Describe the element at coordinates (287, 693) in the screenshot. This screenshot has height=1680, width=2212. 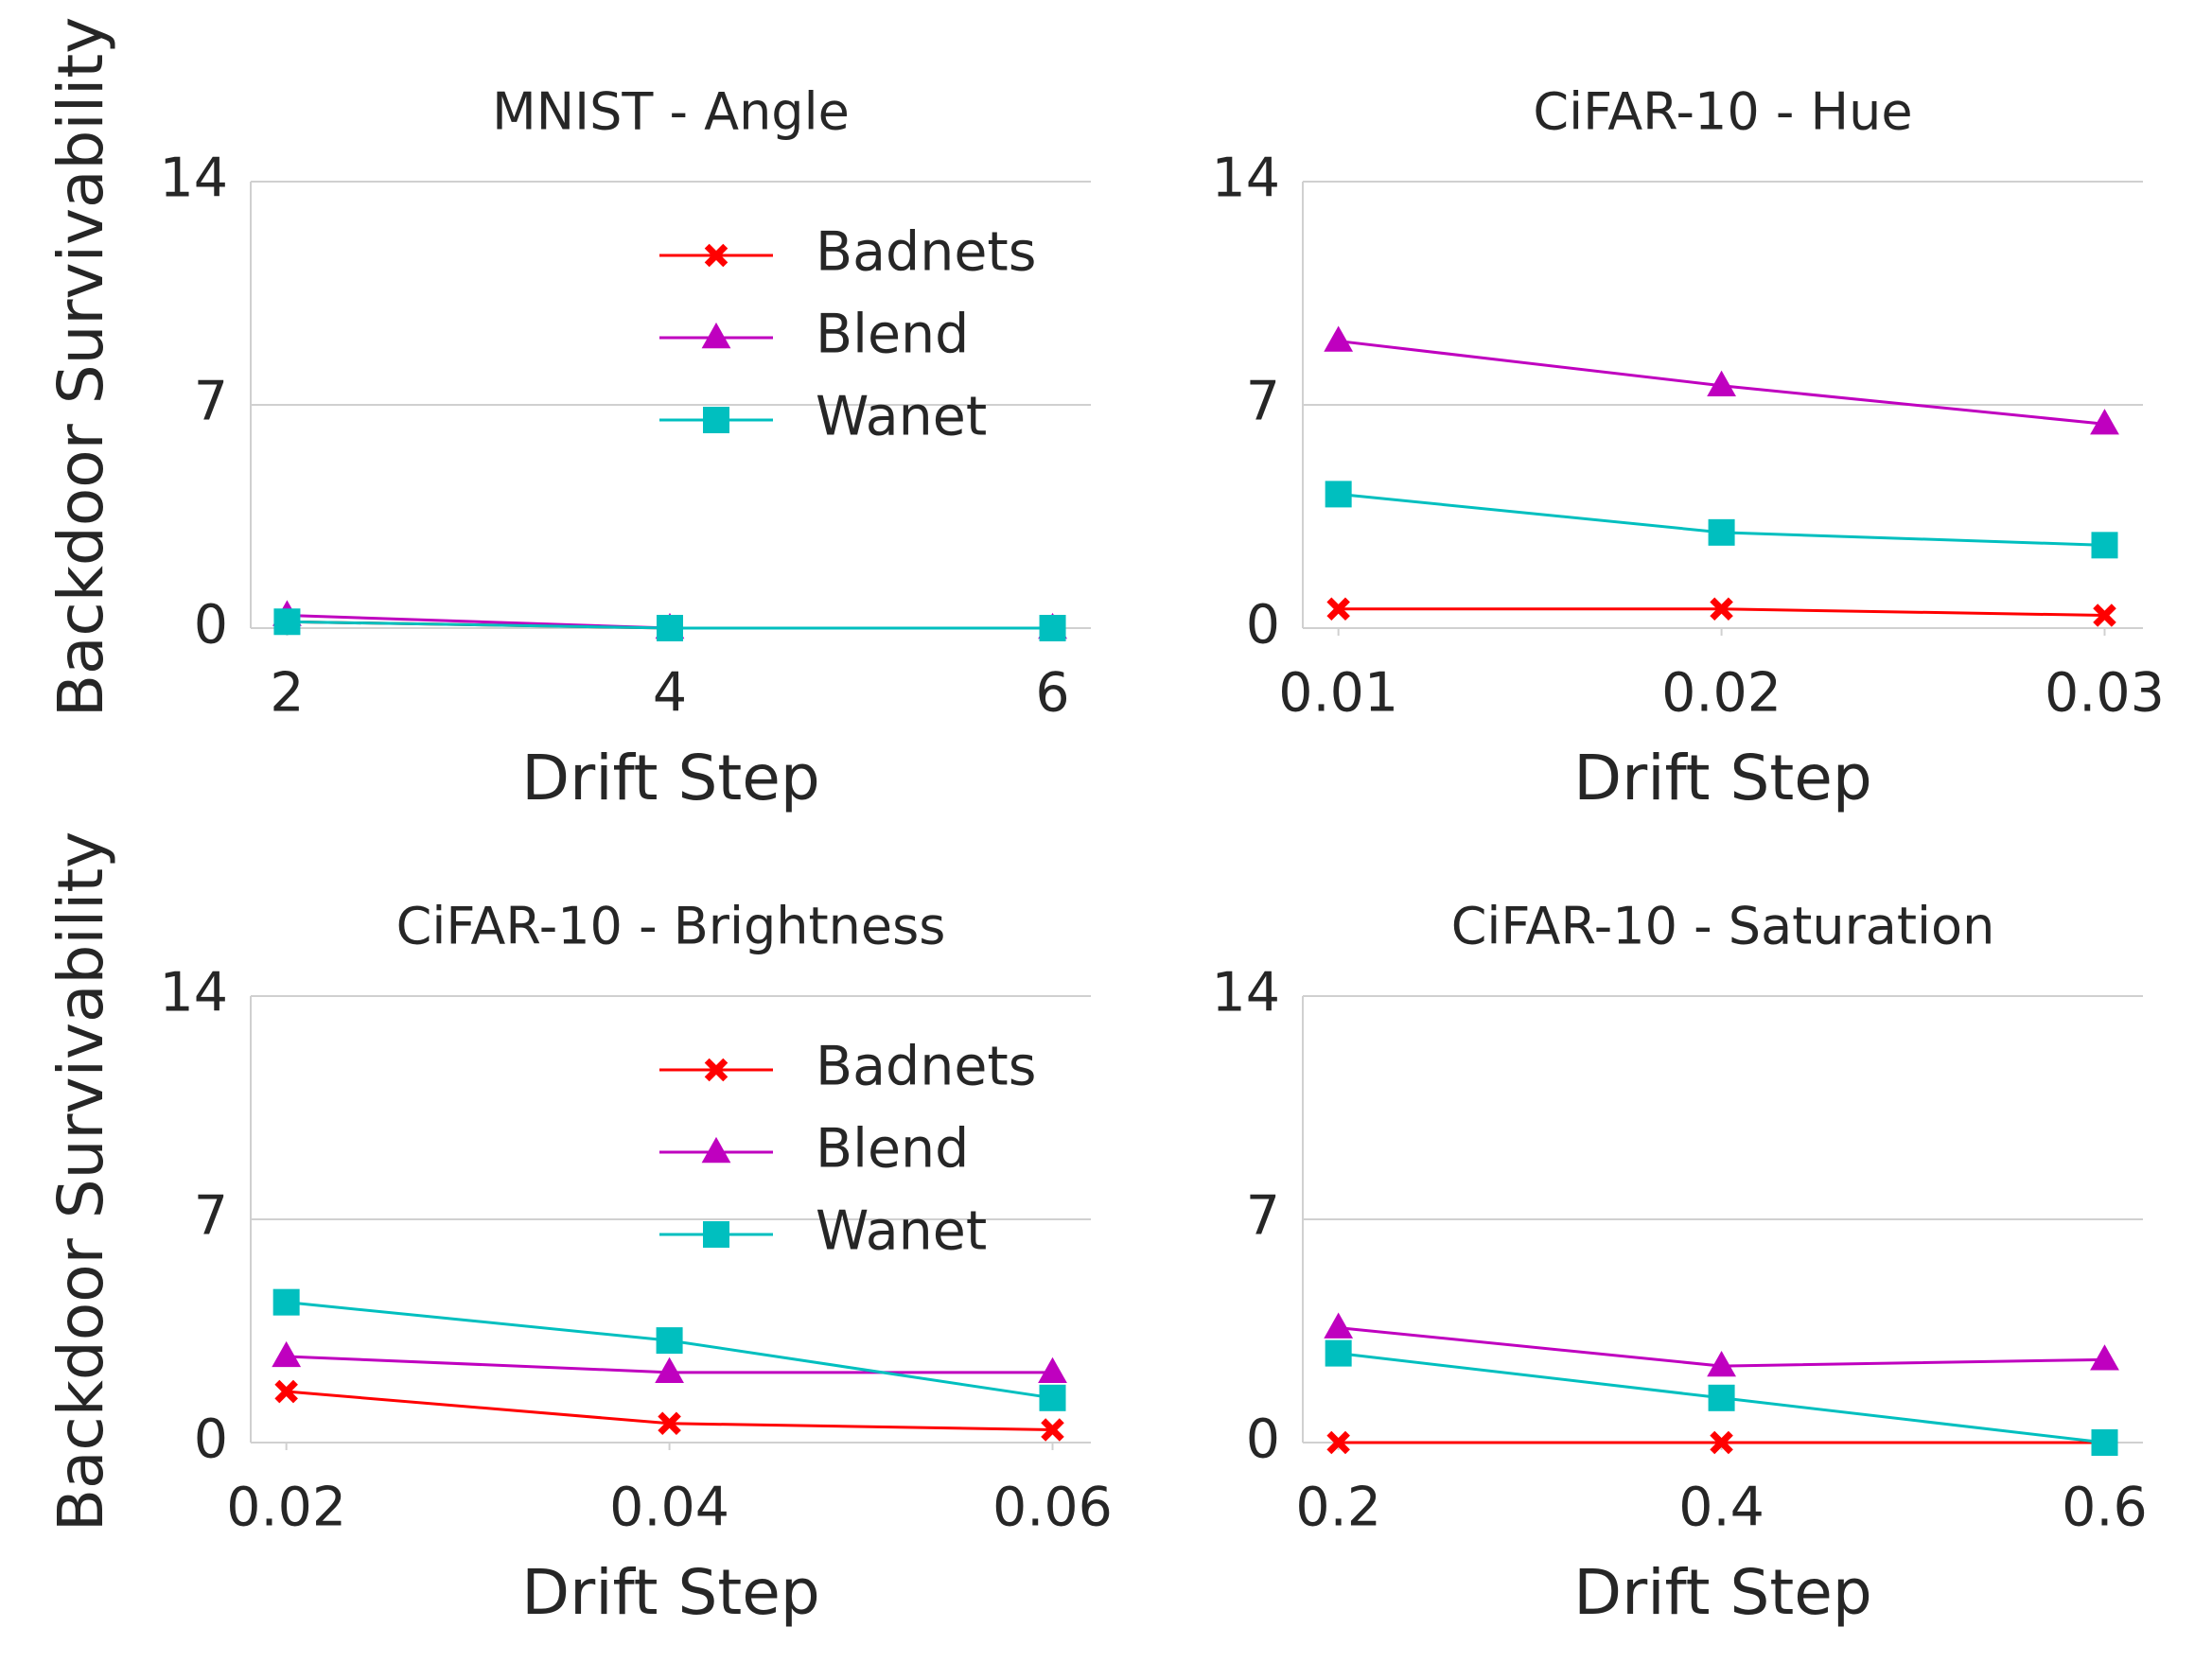
I see `x-tick-label: 2` at that location.